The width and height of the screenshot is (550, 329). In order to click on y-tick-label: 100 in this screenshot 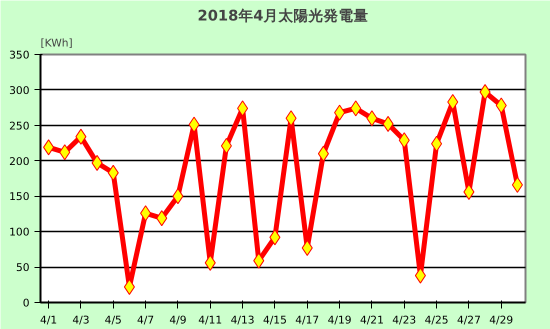, I will do `click(19, 232)`.